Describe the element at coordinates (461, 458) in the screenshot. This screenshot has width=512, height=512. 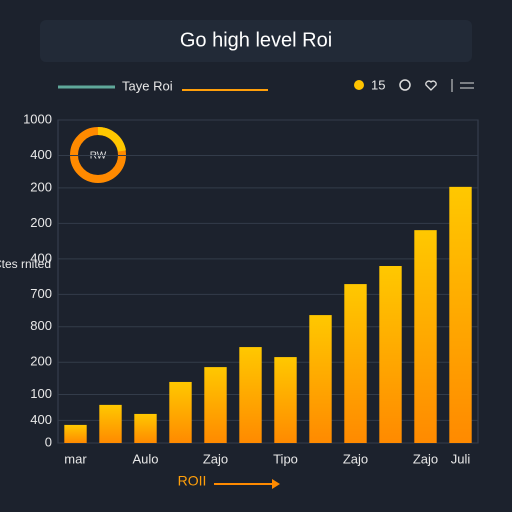
I see `x-tick-label: Juli` at that location.